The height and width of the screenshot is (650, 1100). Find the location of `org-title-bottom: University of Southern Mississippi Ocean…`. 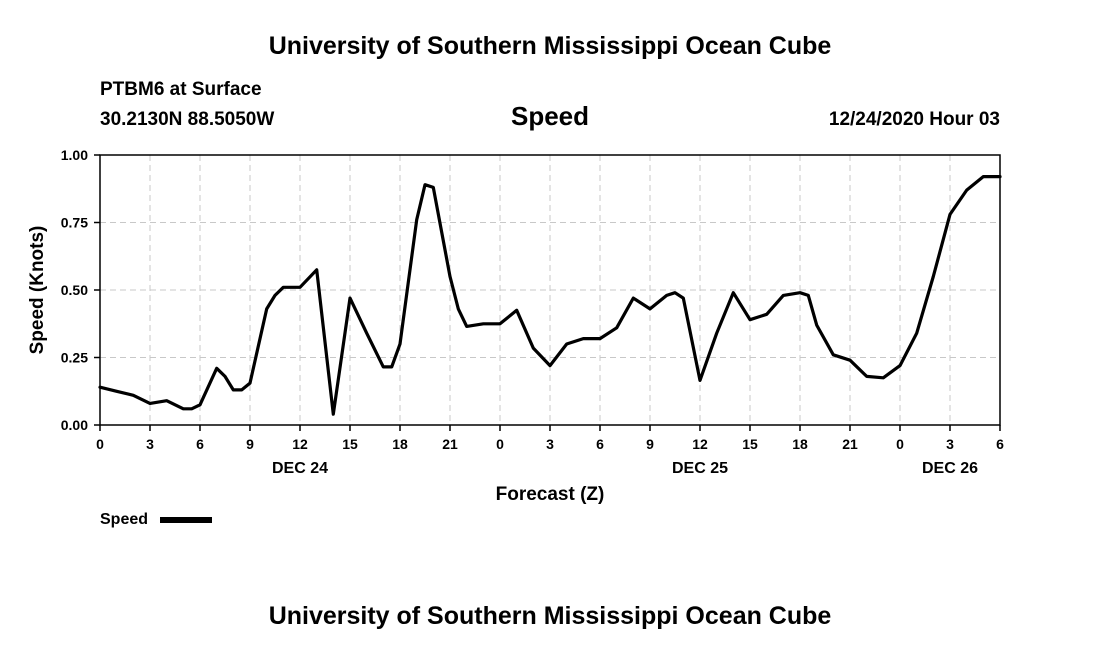

org-title-bottom: University of Southern Mississippi Ocean… is located at coordinates (550, 616).